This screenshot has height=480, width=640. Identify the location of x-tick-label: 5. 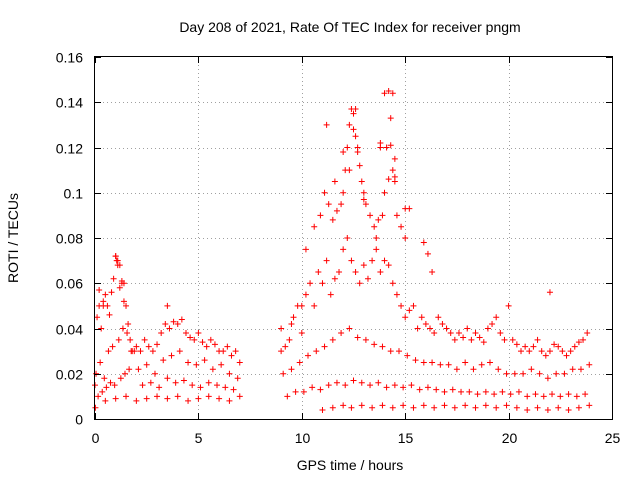
(199, 438).